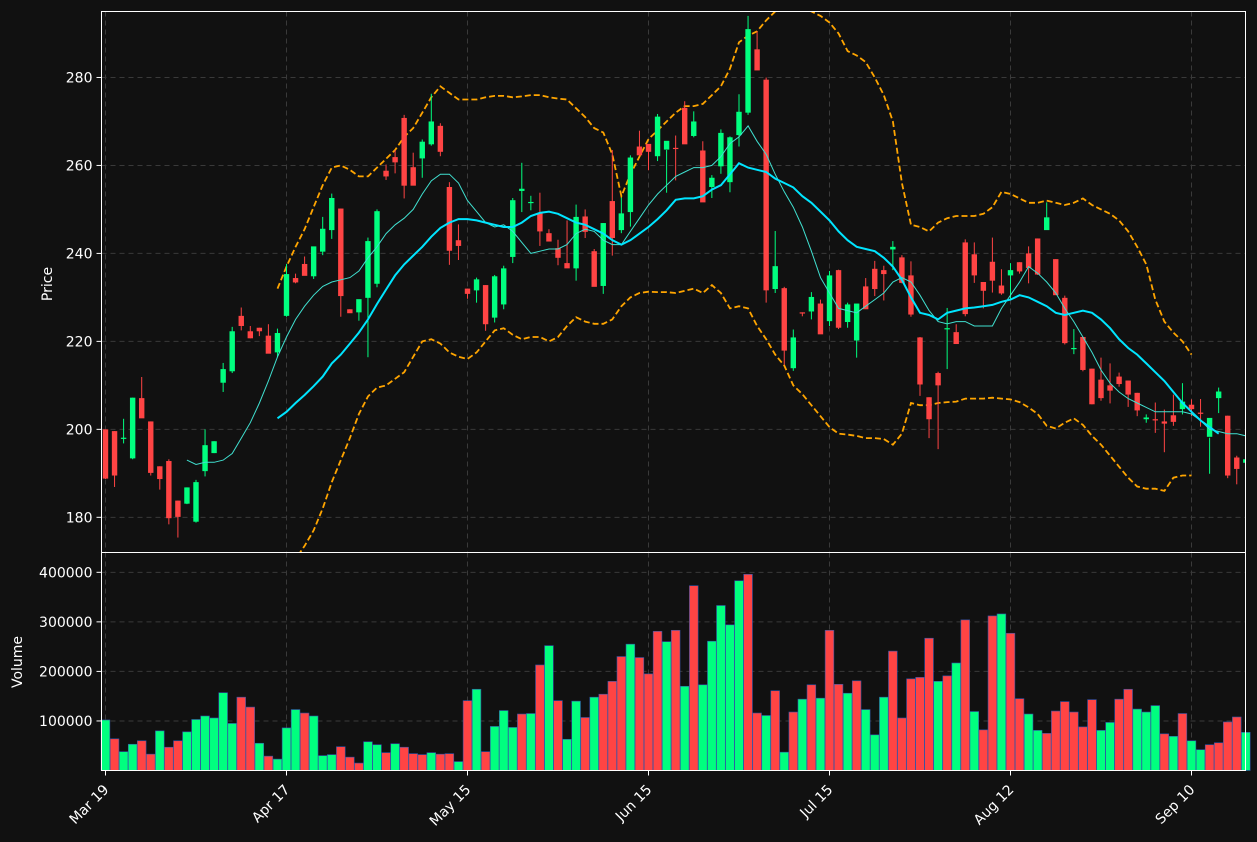 This screenshot has width=1257, height=842. What do you see at coordinates (18, 662) in the screenshot?
I see `volume-axis-label: Volume` at bounding box center [18, 662].